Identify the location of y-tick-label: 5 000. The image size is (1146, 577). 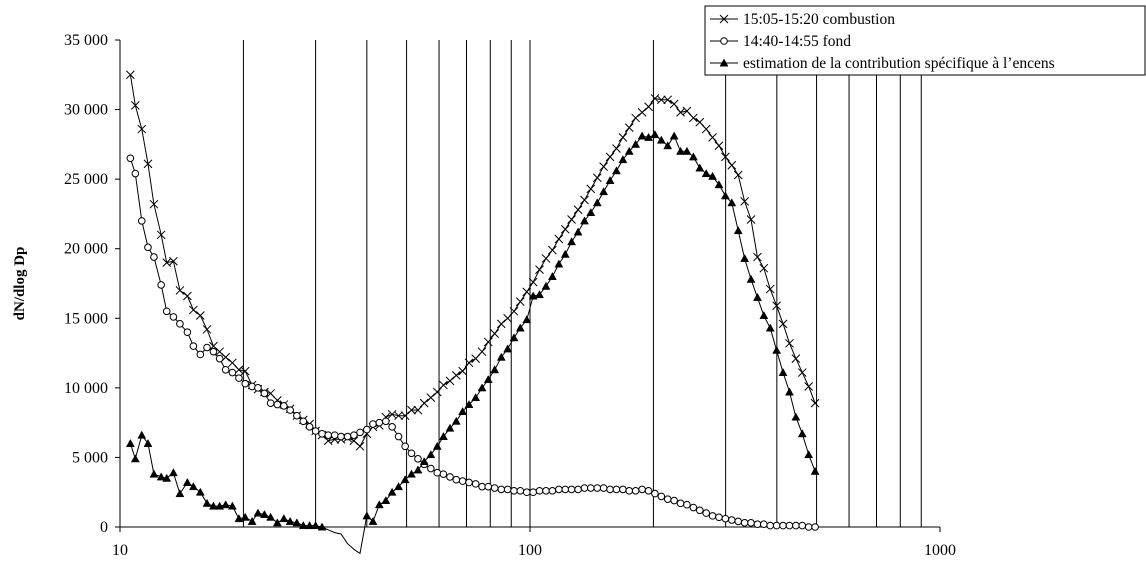
(90, 457).